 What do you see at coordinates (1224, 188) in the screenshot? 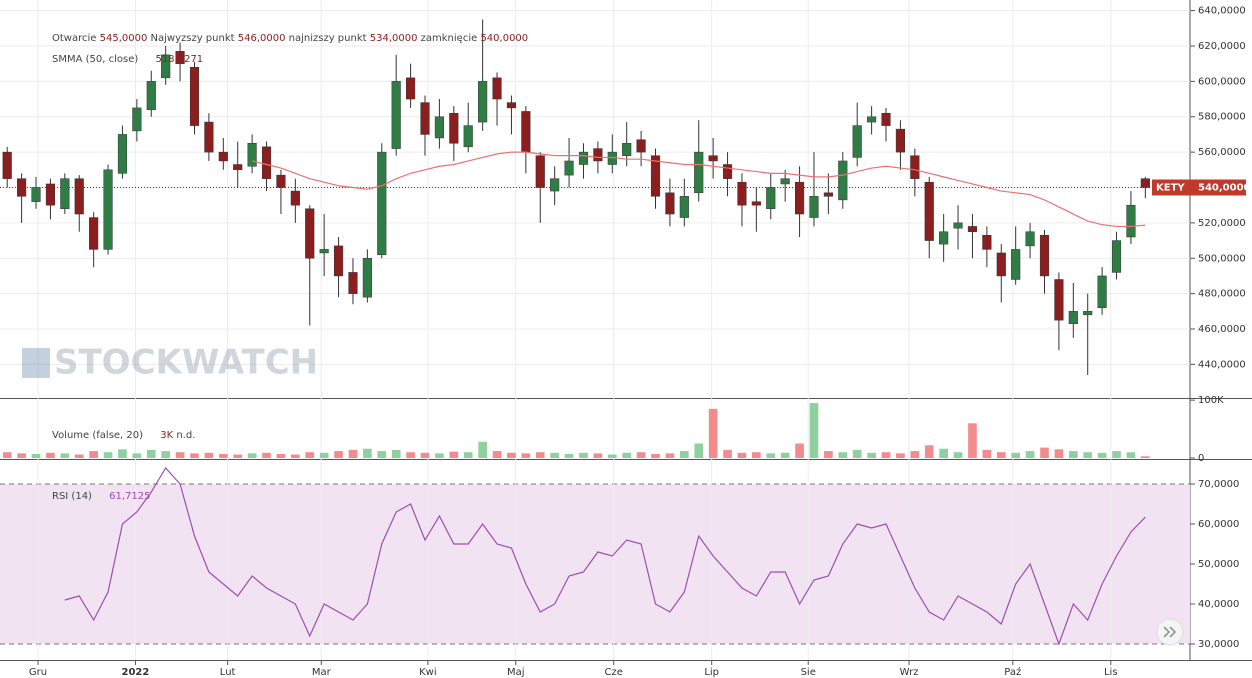
I see `price-label: 540,0000` at bounding box center [1224, 188].